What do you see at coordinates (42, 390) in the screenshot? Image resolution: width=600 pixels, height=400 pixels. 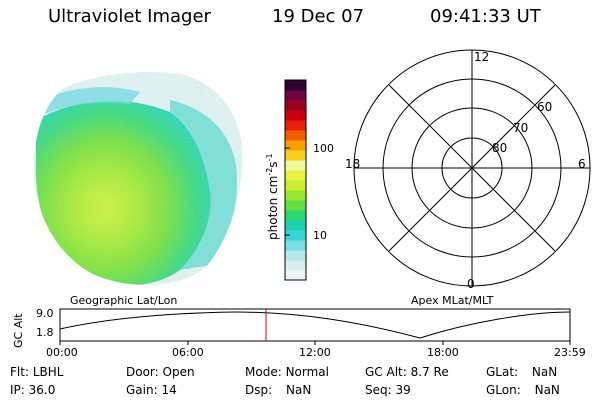 I see `ip-value: 36.0` at bounding box center [42, 390].